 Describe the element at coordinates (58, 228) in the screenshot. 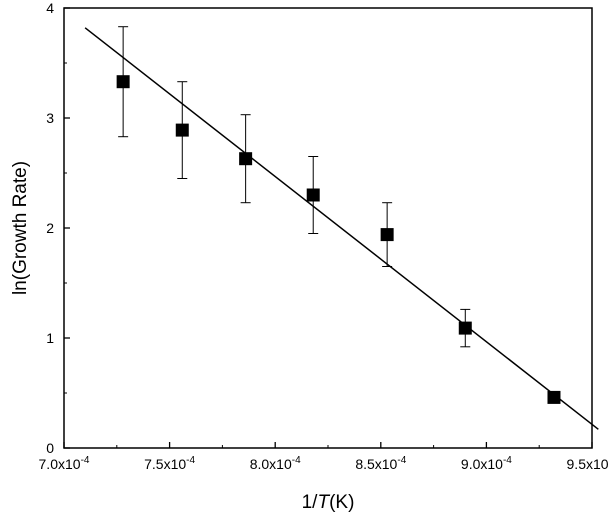

I see `y-axis-ticks: 0 1 2 3 4` at that location.